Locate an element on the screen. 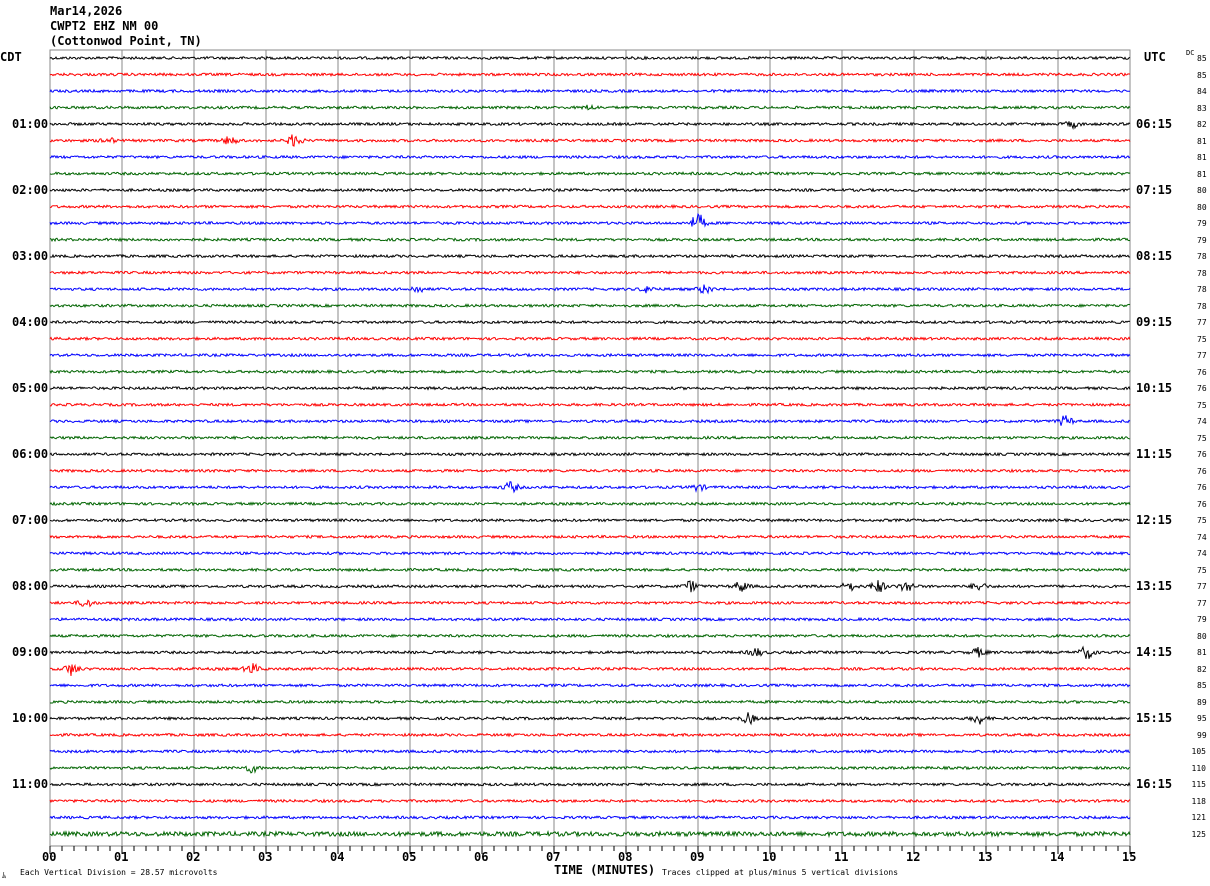 The height and width of the screenshot is (886, 1210). dc-value: 81 is located at coordinates (1202, 158).